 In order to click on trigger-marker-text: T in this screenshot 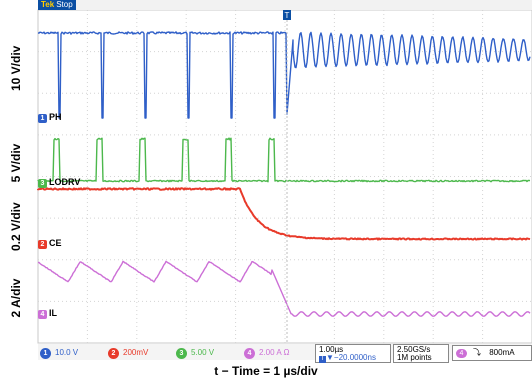, I will do `click(287, 15)`.